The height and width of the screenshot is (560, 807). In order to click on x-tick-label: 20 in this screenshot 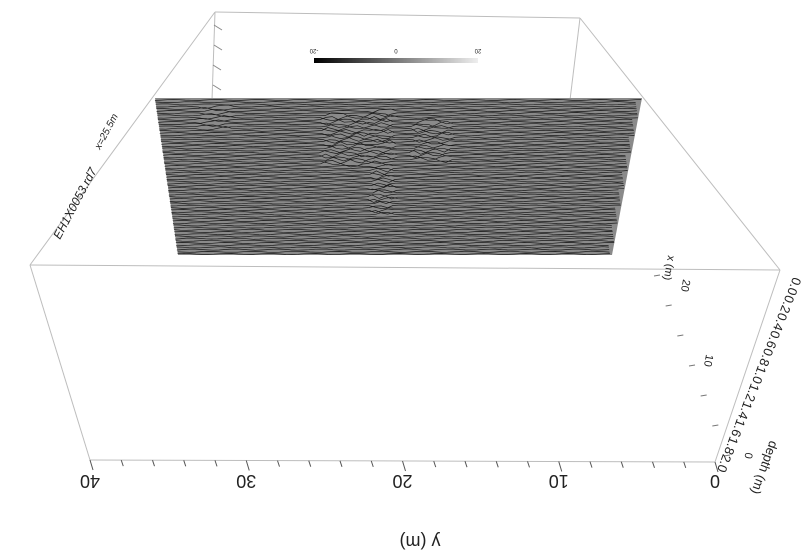, I will do `click(685, 285)`.